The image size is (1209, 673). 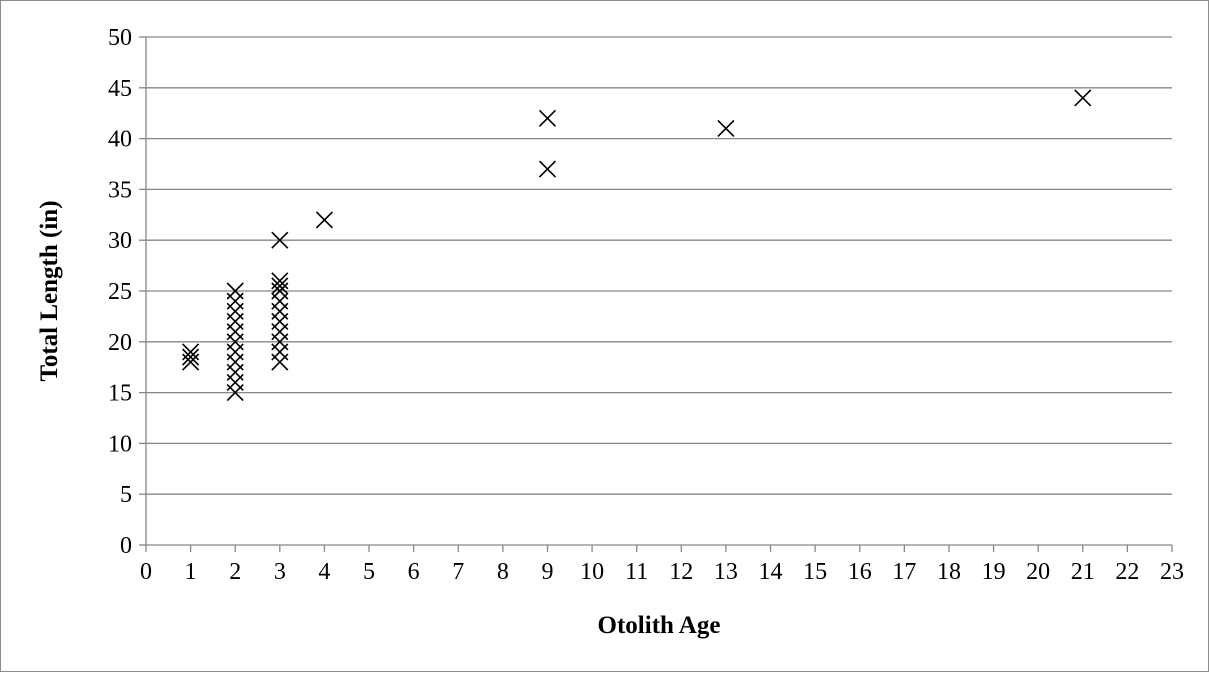 I want to click on y-tick-labels: 0 5 10 15 20 25 30 35 40 45 50, so click(x=120, y=292).